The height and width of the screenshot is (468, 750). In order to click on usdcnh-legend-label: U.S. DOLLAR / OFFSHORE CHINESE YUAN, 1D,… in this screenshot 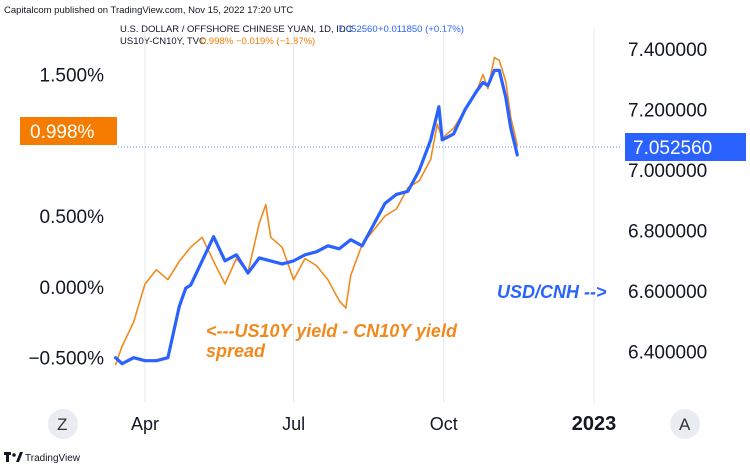, I will do `click(236, 29)`.